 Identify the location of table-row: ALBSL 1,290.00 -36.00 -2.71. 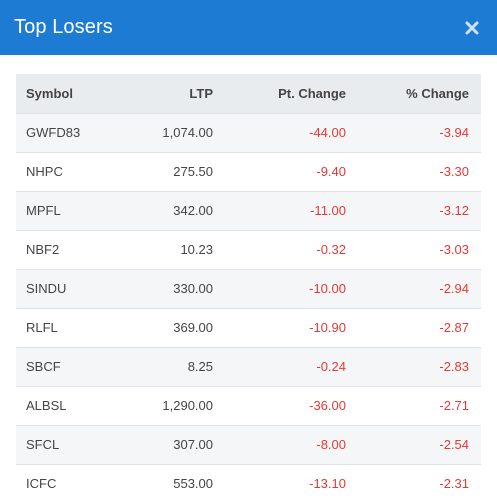
(248, 405).